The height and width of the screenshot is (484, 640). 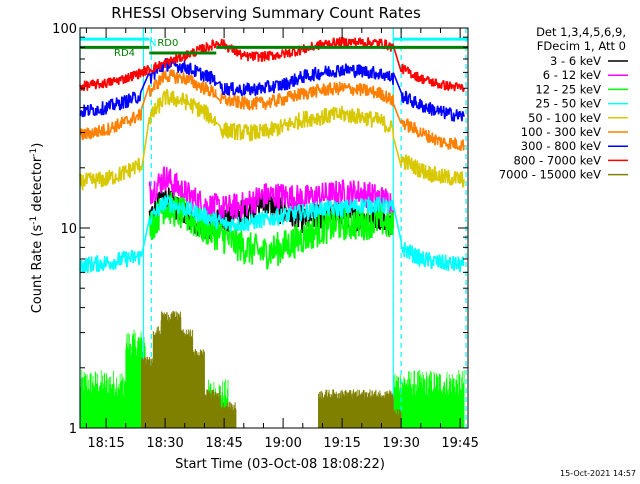 What do you see at coordinates (73, 429) in the screenshot?
I see `y-tick-label-1: 1` at bounding box center [73, 429].